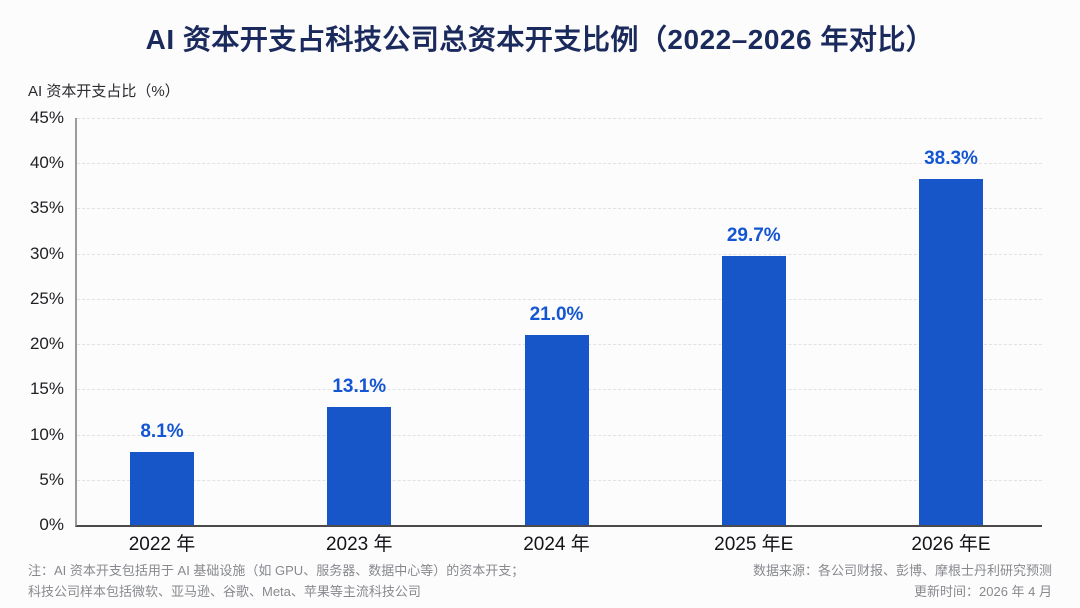 Image resolution: width=1080 pixels, height=608 pixels. What do you see at coordinates (556, 314) in the screenshot?
I see `value-label-21.0%: 21.0%` at bounding box center [556, 314].